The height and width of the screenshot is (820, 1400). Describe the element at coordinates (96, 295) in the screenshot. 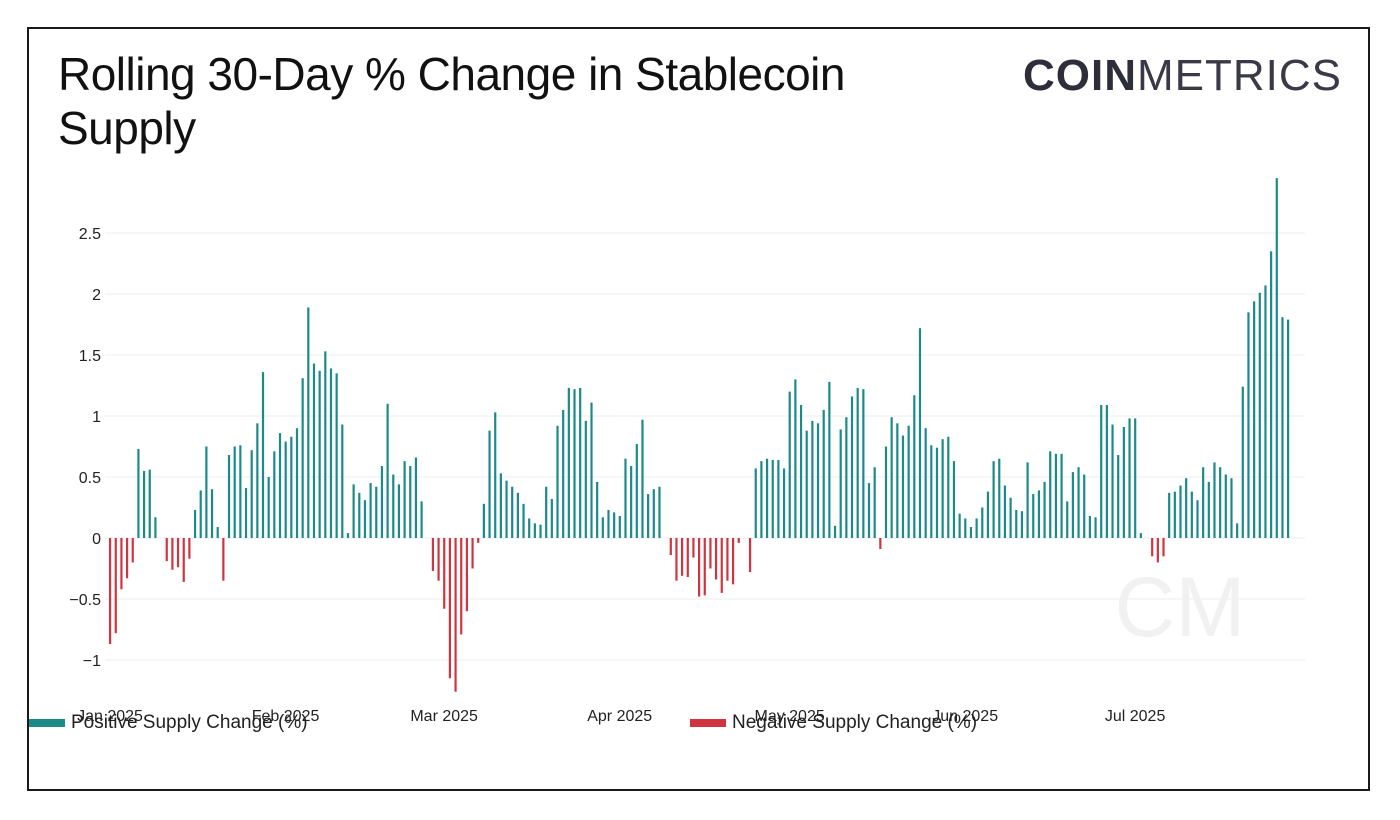

I see `y-tick-label: 2` at that location.